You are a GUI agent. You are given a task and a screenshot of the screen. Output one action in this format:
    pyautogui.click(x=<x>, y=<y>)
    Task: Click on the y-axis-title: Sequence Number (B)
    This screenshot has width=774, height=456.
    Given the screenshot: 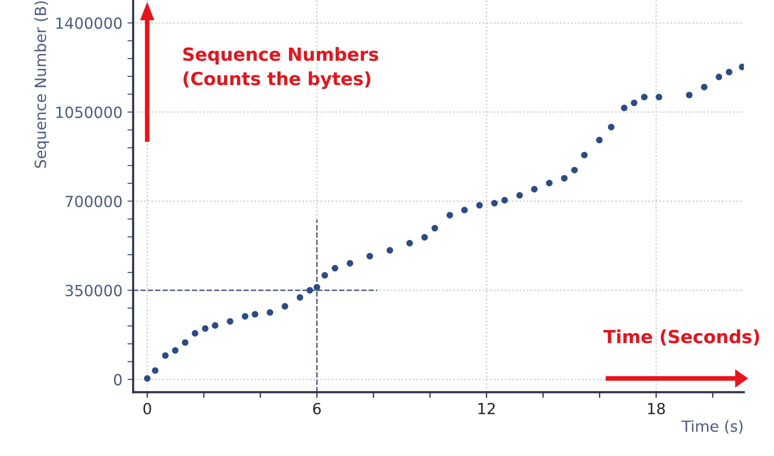 What is the action you would take?
    pyautogui.click(x=42, y=84)
    